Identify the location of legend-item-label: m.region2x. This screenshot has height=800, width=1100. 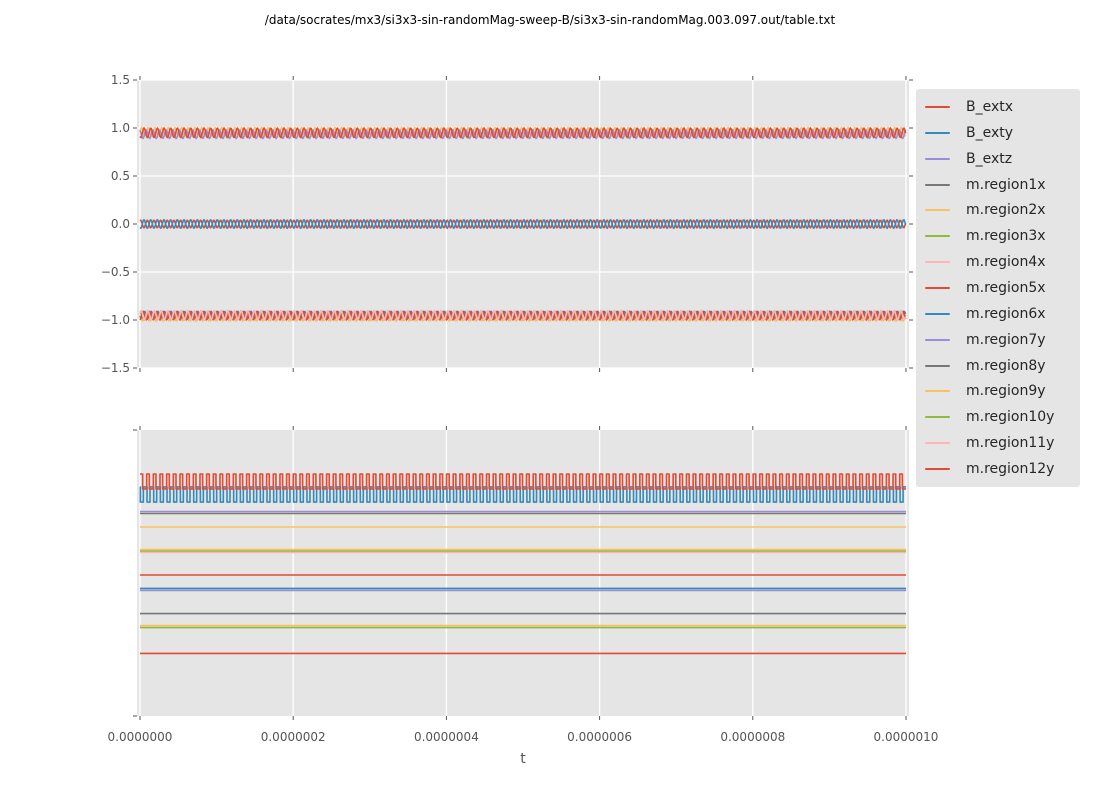
(1006, 210).